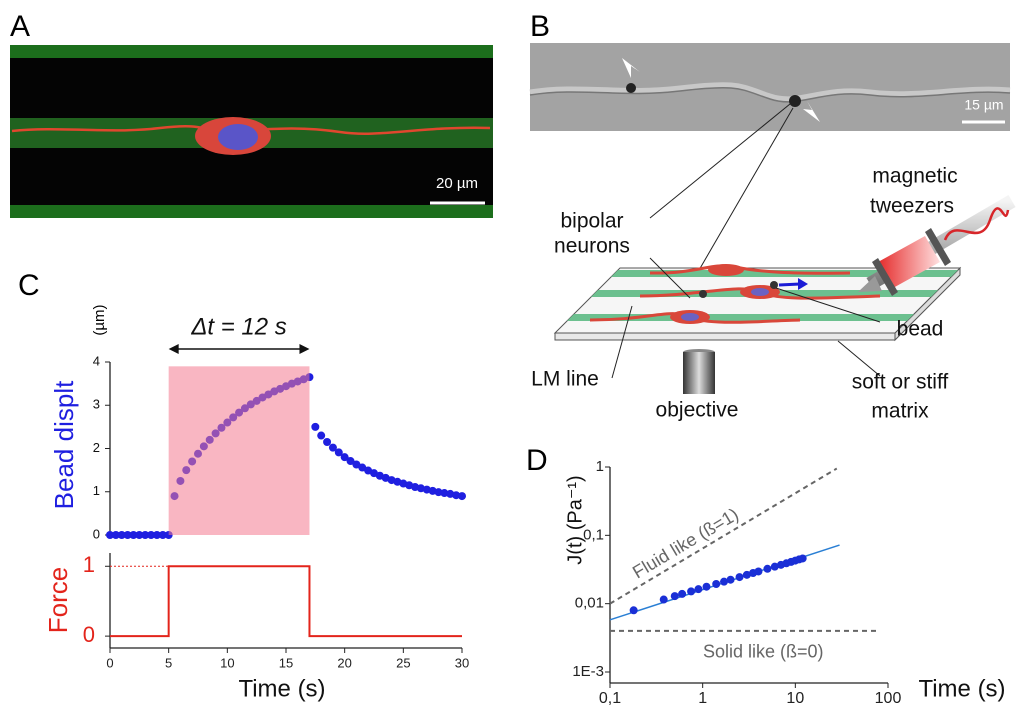 The height and width of the screenshot is (711, 1021). What do you see at coordinates (457, 183) in the screenshot?
I see `scale-bar-label: 20 µm` at bounding box center [457, 183].